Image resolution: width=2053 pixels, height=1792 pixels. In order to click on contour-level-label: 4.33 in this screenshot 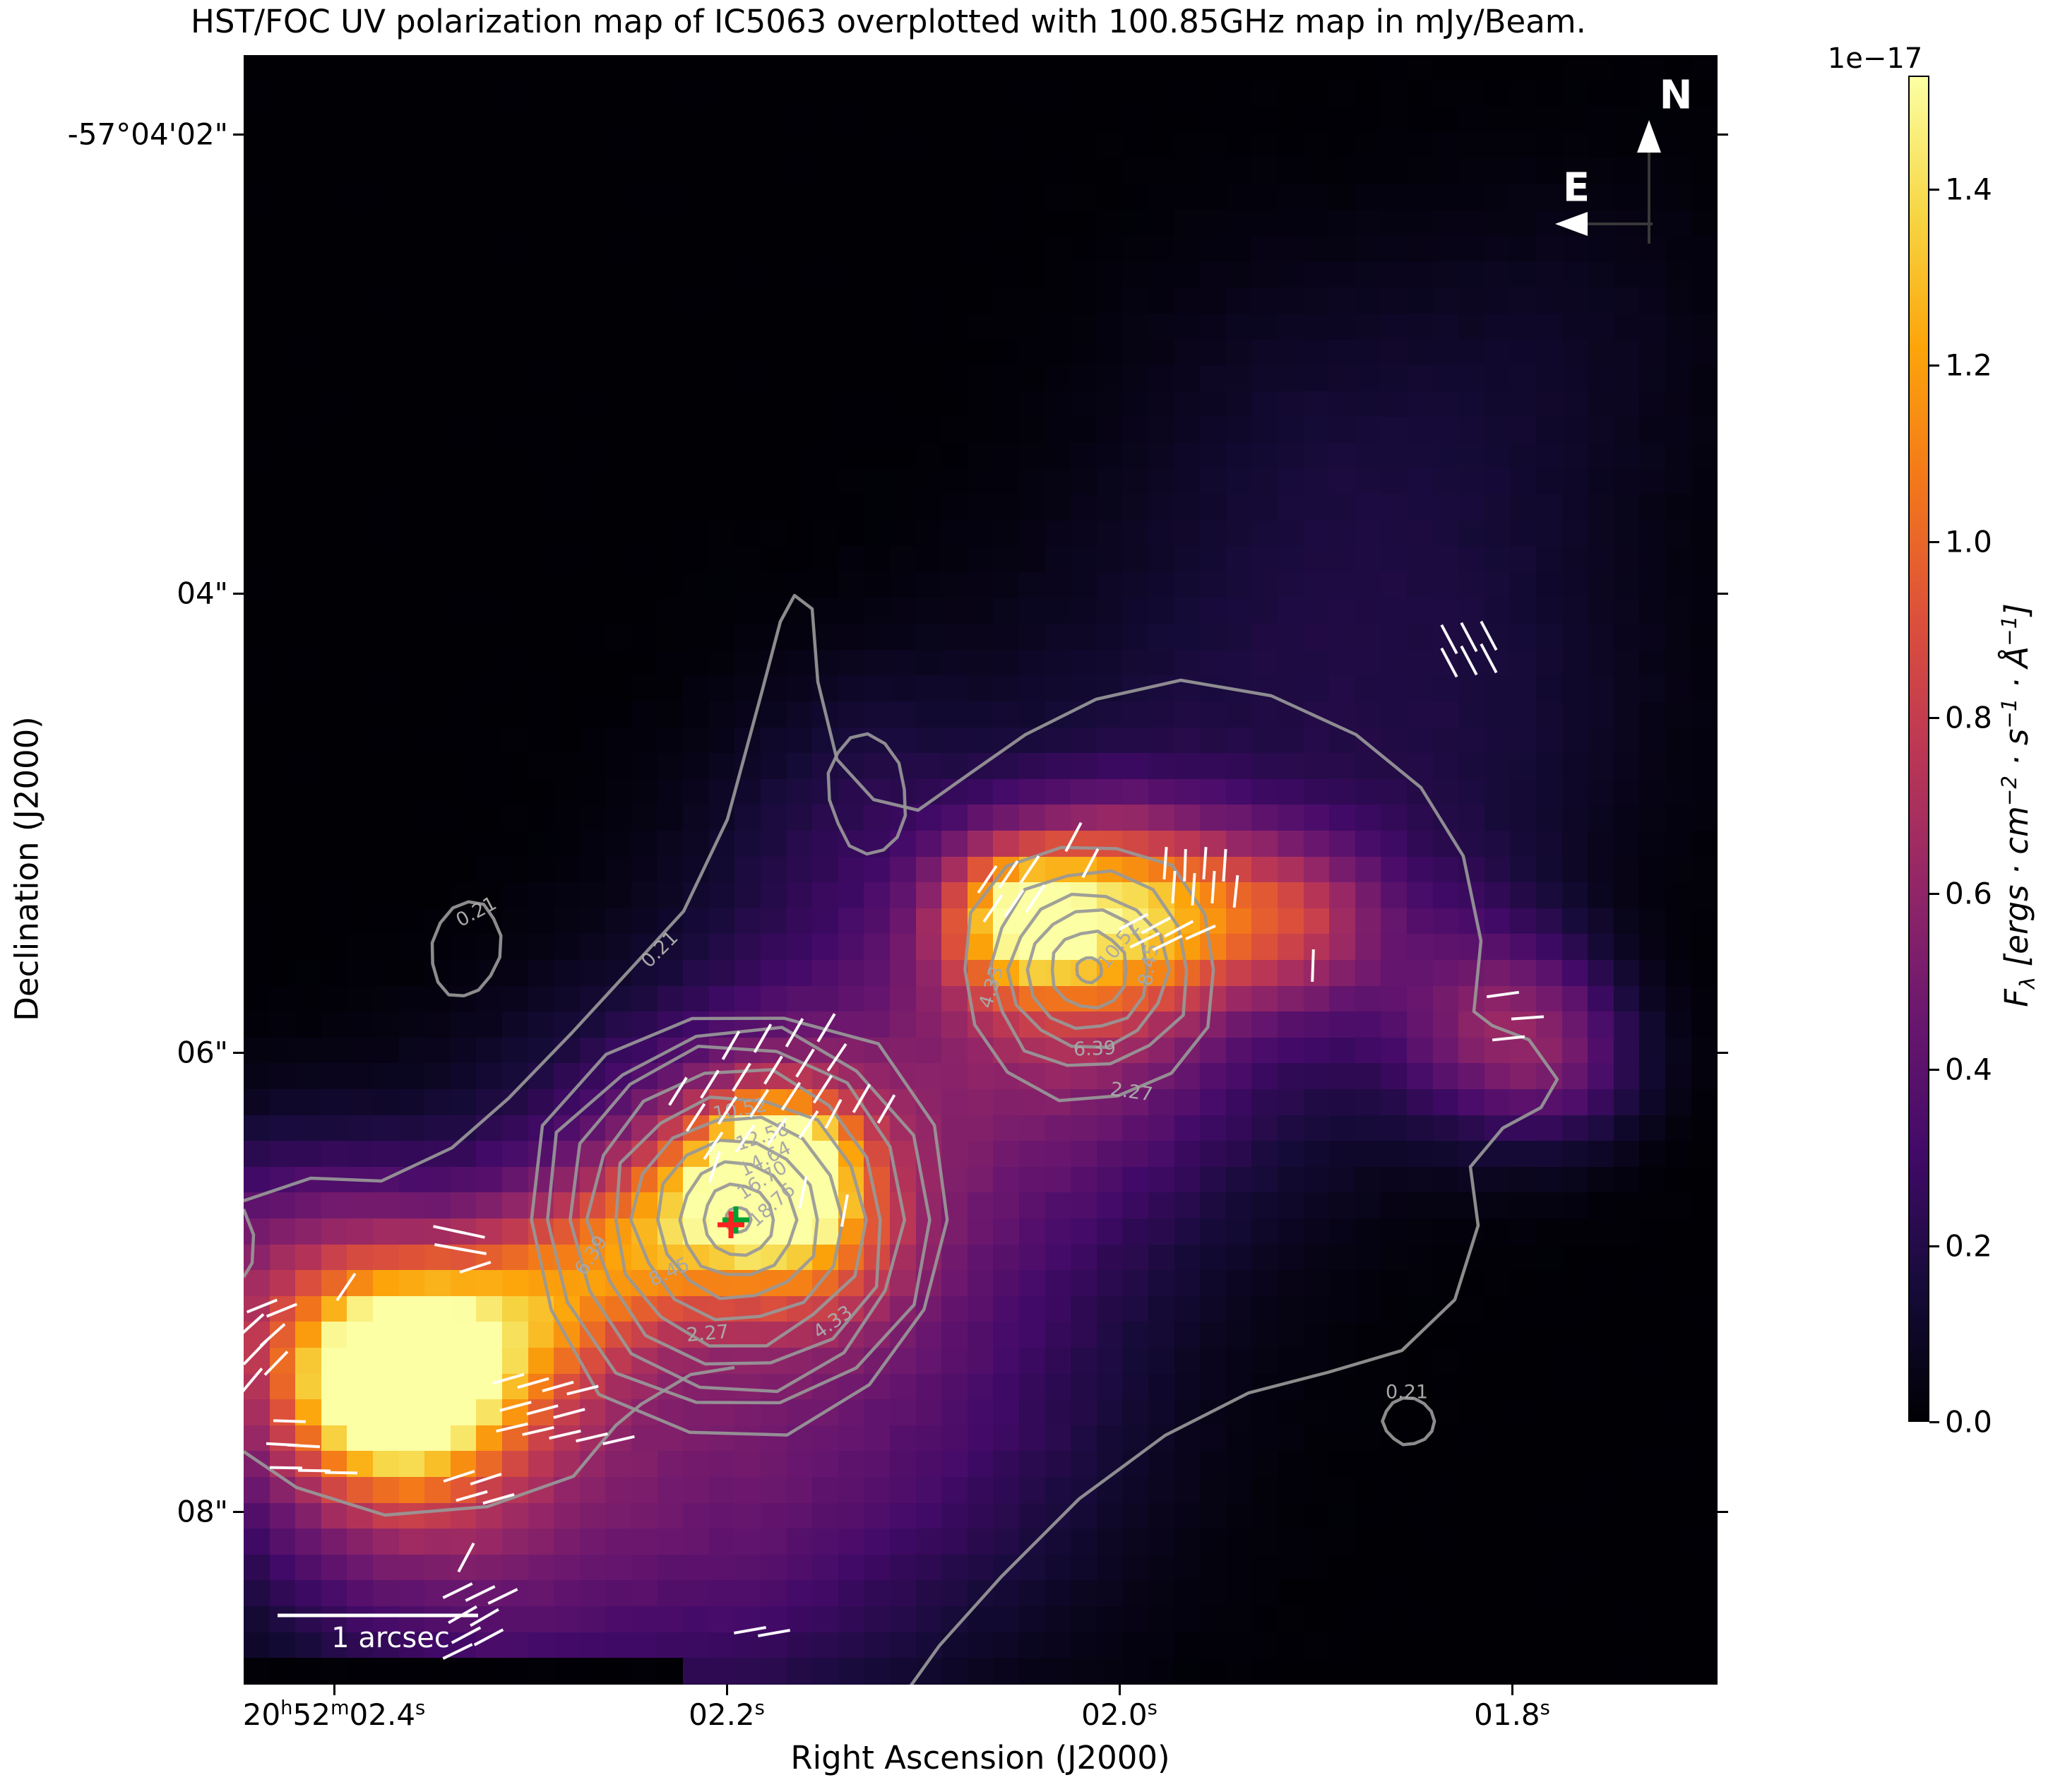, I will do `click(991, 987)`.